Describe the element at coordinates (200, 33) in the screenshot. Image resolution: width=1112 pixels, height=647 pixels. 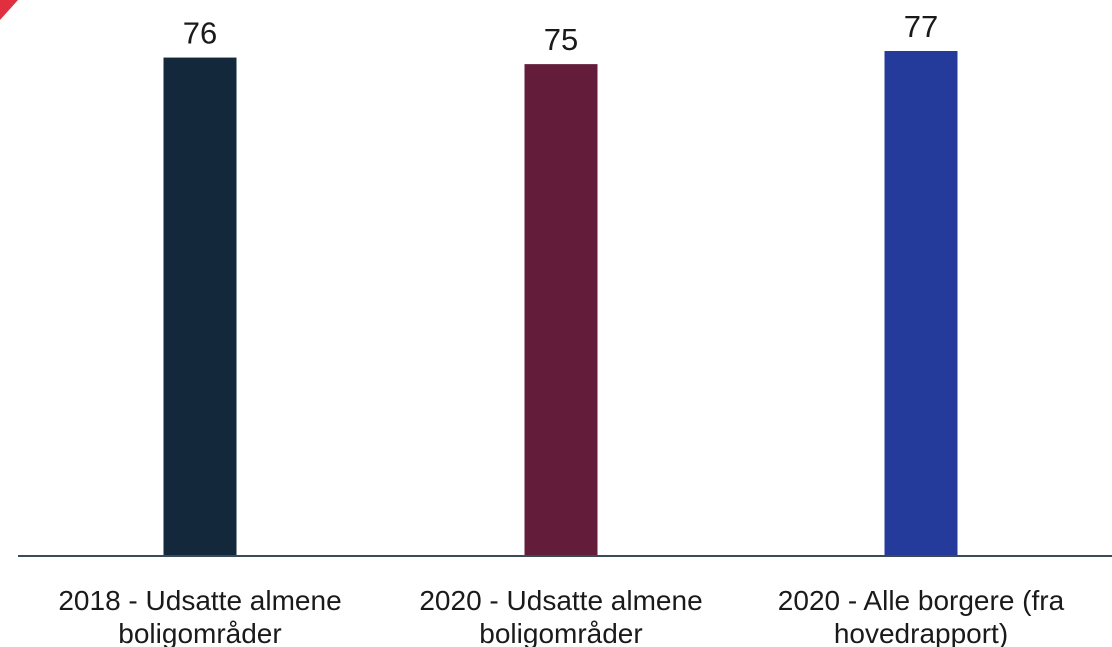
I see `data-label-1: 76` at that location.